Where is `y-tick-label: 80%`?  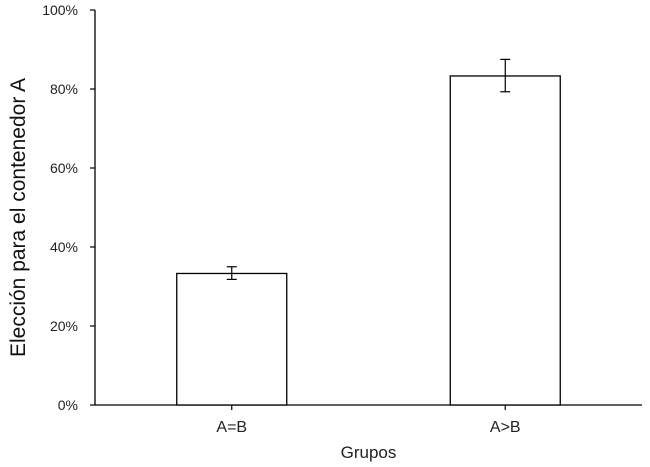 y-tick-label: 80% is located at coordinates (64, 89).